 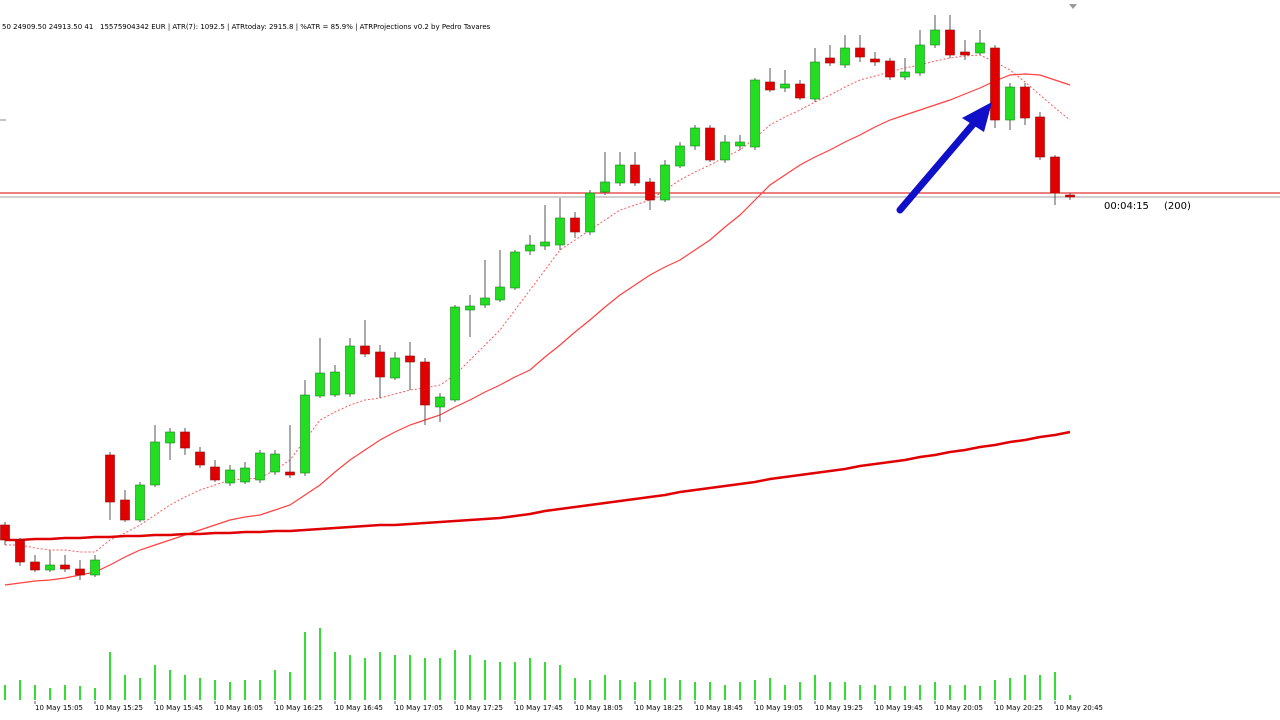 What do you see at coordinates (537, 664) in the screenshot?
I see `volume-layer` at bounding box center [537, 664].